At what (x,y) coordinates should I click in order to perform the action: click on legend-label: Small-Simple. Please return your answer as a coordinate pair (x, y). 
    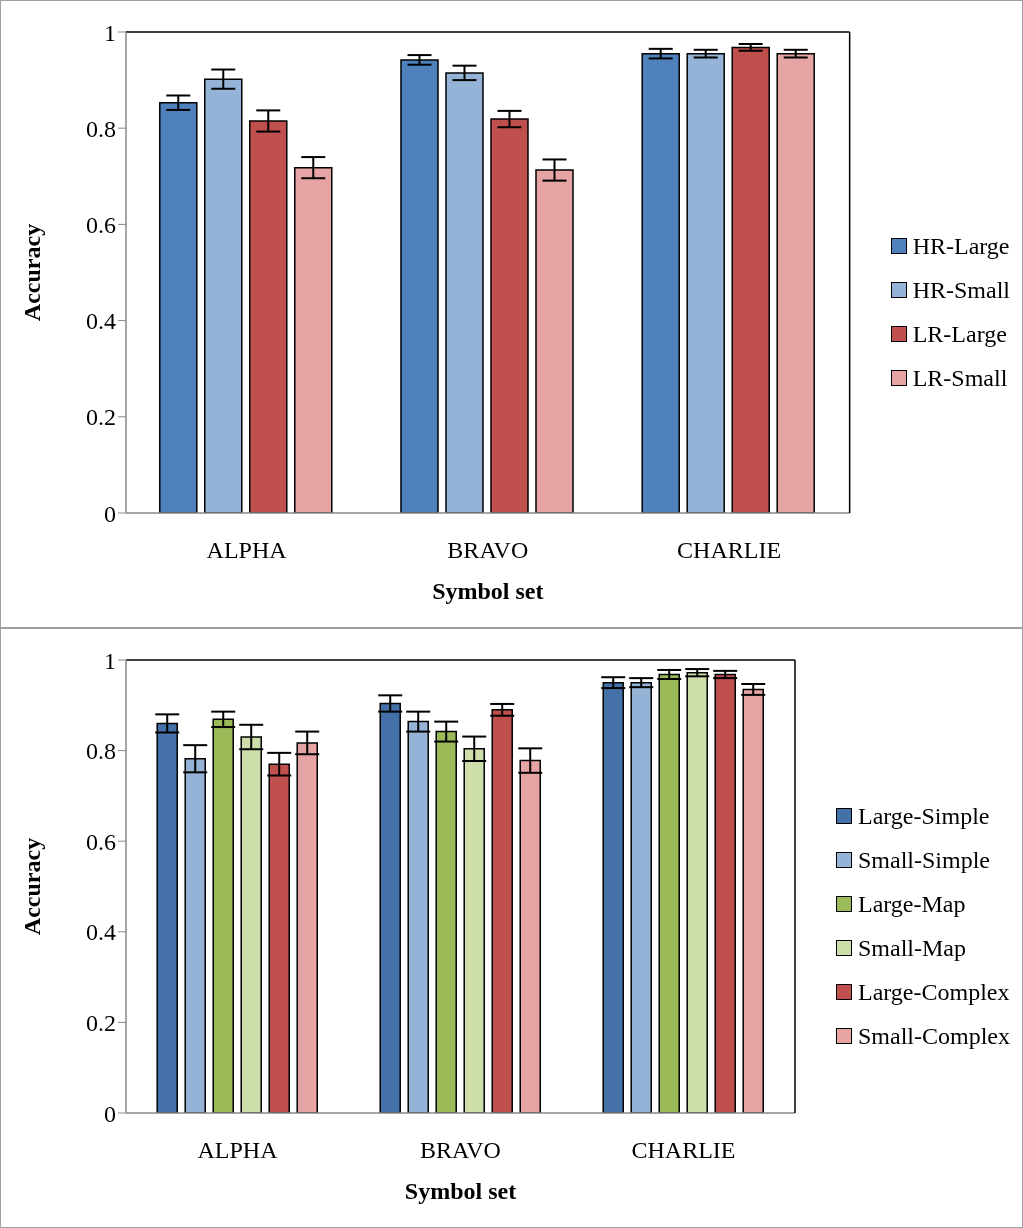
    Looking at the image, I should click on (924, 860).